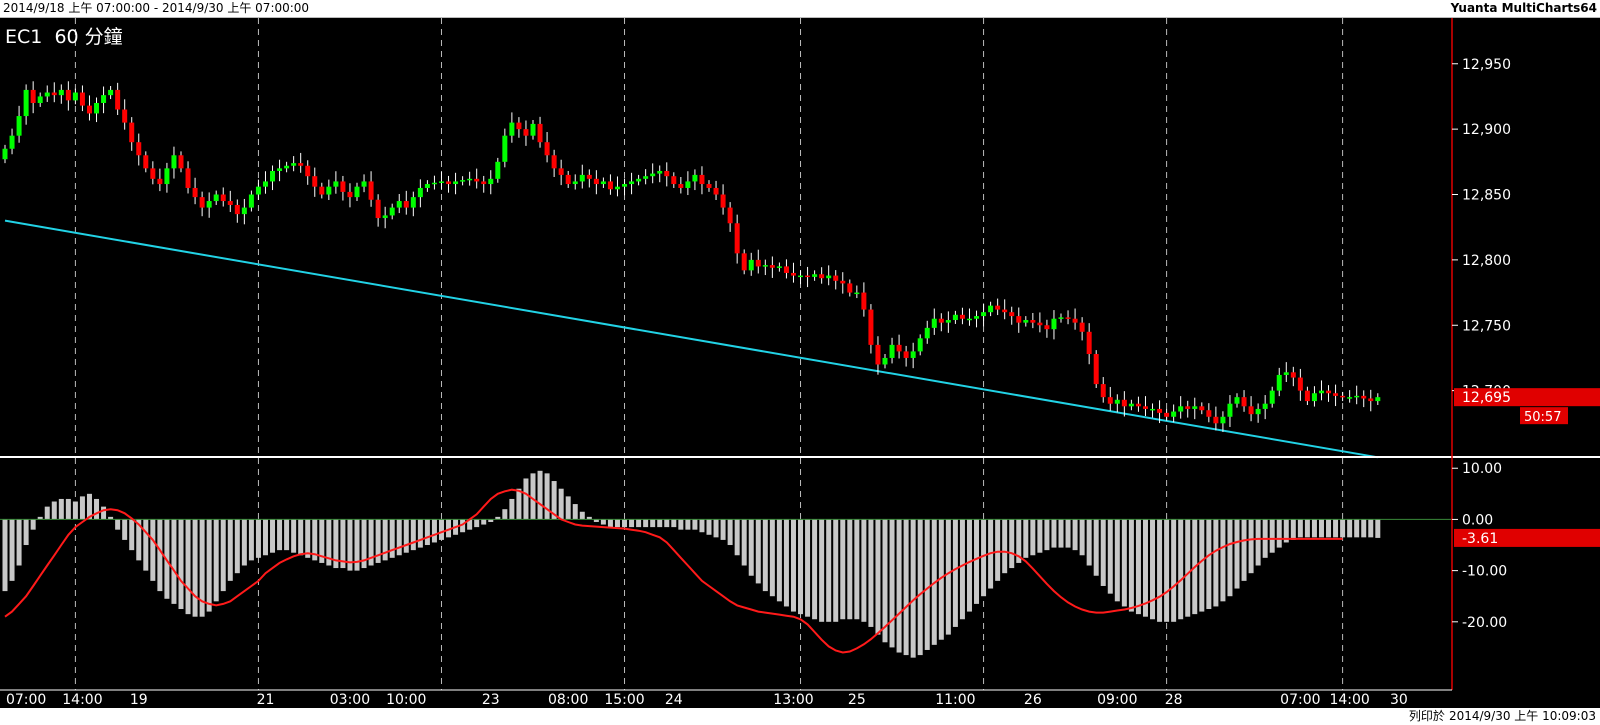 This screenshot has width=1600, height=725. What do you see at coordinates (1482, 469) in the screenshot?
I see `indicator-tick-label: 10.00` at bounding box center [1482, 469].